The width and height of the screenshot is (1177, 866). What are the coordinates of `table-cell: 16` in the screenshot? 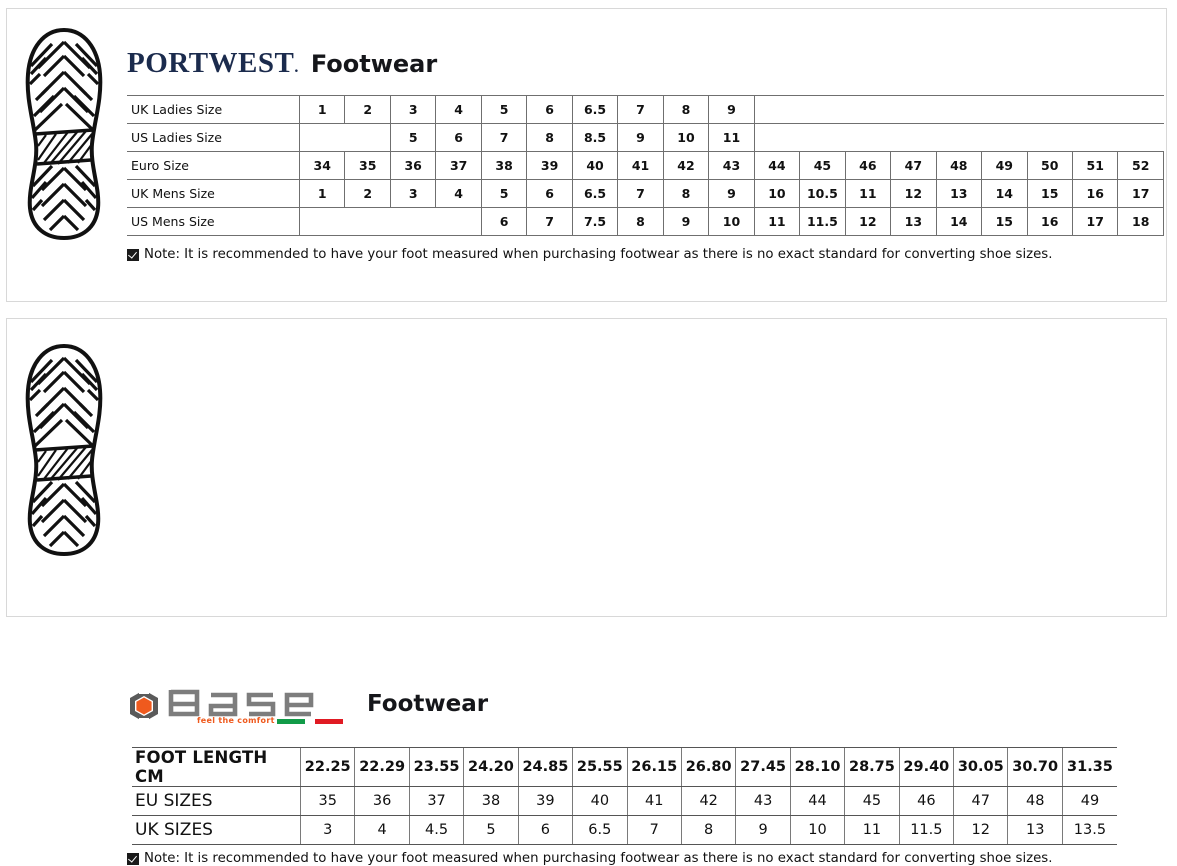 It's located at (1049, 221).